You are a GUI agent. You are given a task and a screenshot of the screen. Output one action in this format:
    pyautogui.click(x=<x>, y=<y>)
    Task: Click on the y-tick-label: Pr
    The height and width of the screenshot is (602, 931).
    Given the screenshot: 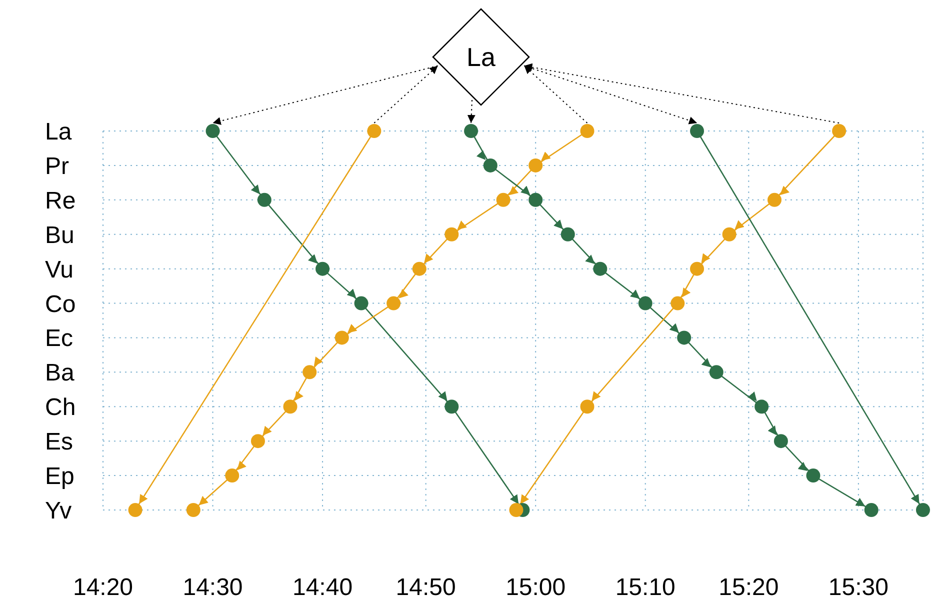 What is the action you would take?
    pyautogui.click(x=57, y=166)
    